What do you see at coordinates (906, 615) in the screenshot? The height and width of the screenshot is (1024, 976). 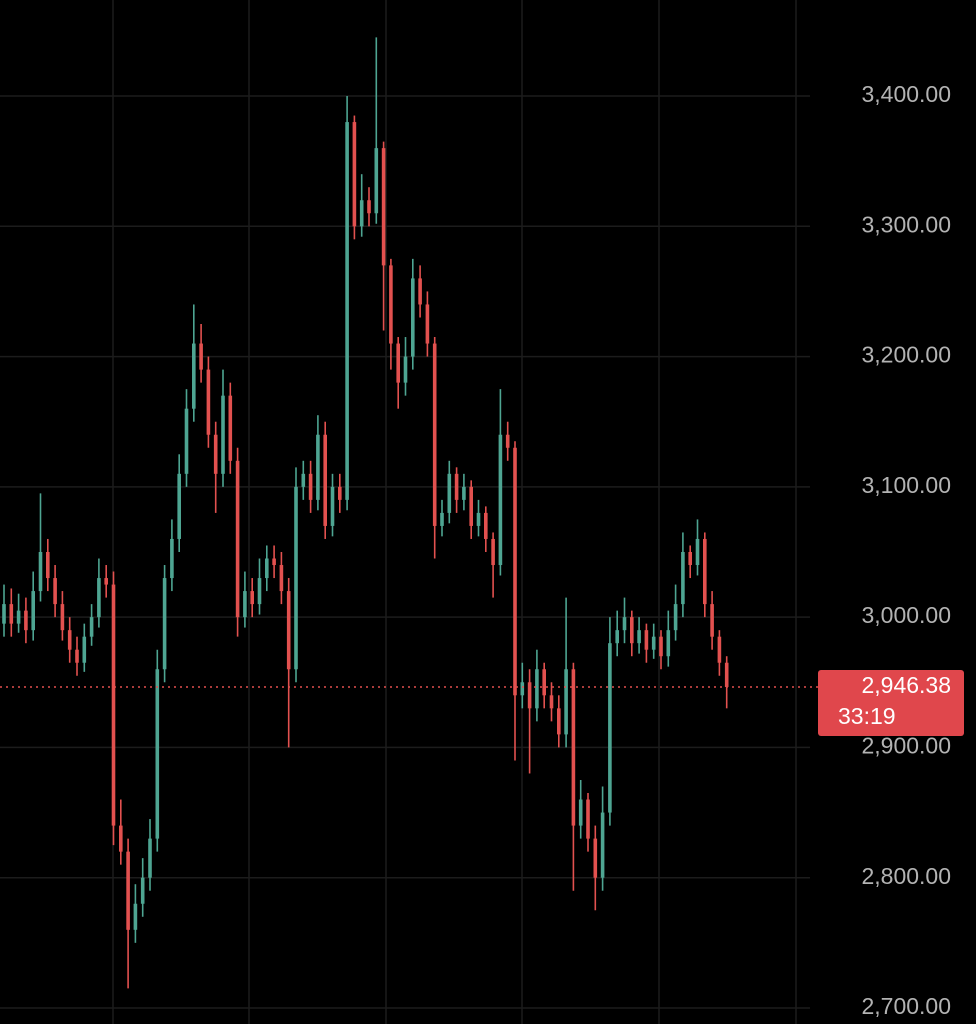 I see `y-tick-label: 3,000.00` at bounding box center [906, 615].